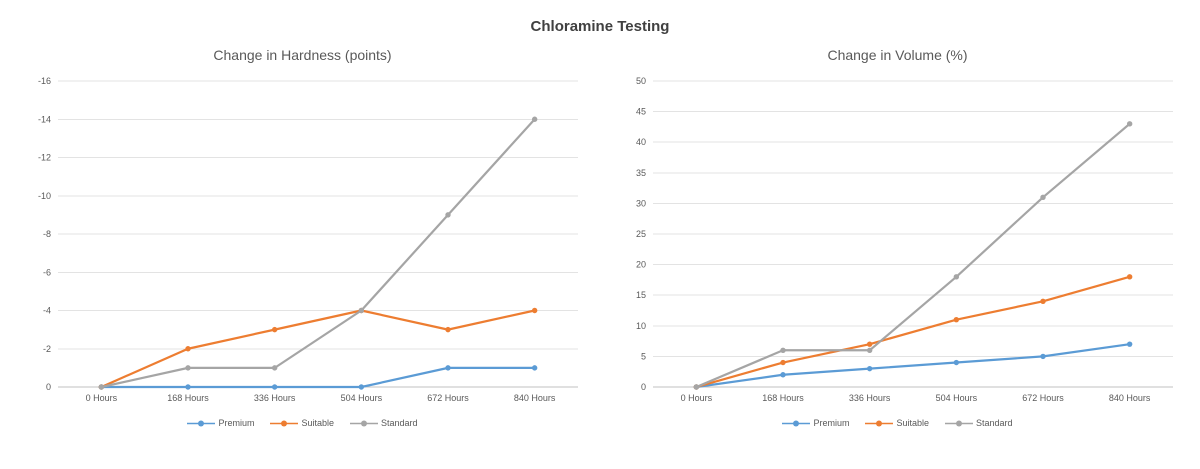  I want to click on hardness-chart-legend: Premium Suitable Standard, so click(302, 423).